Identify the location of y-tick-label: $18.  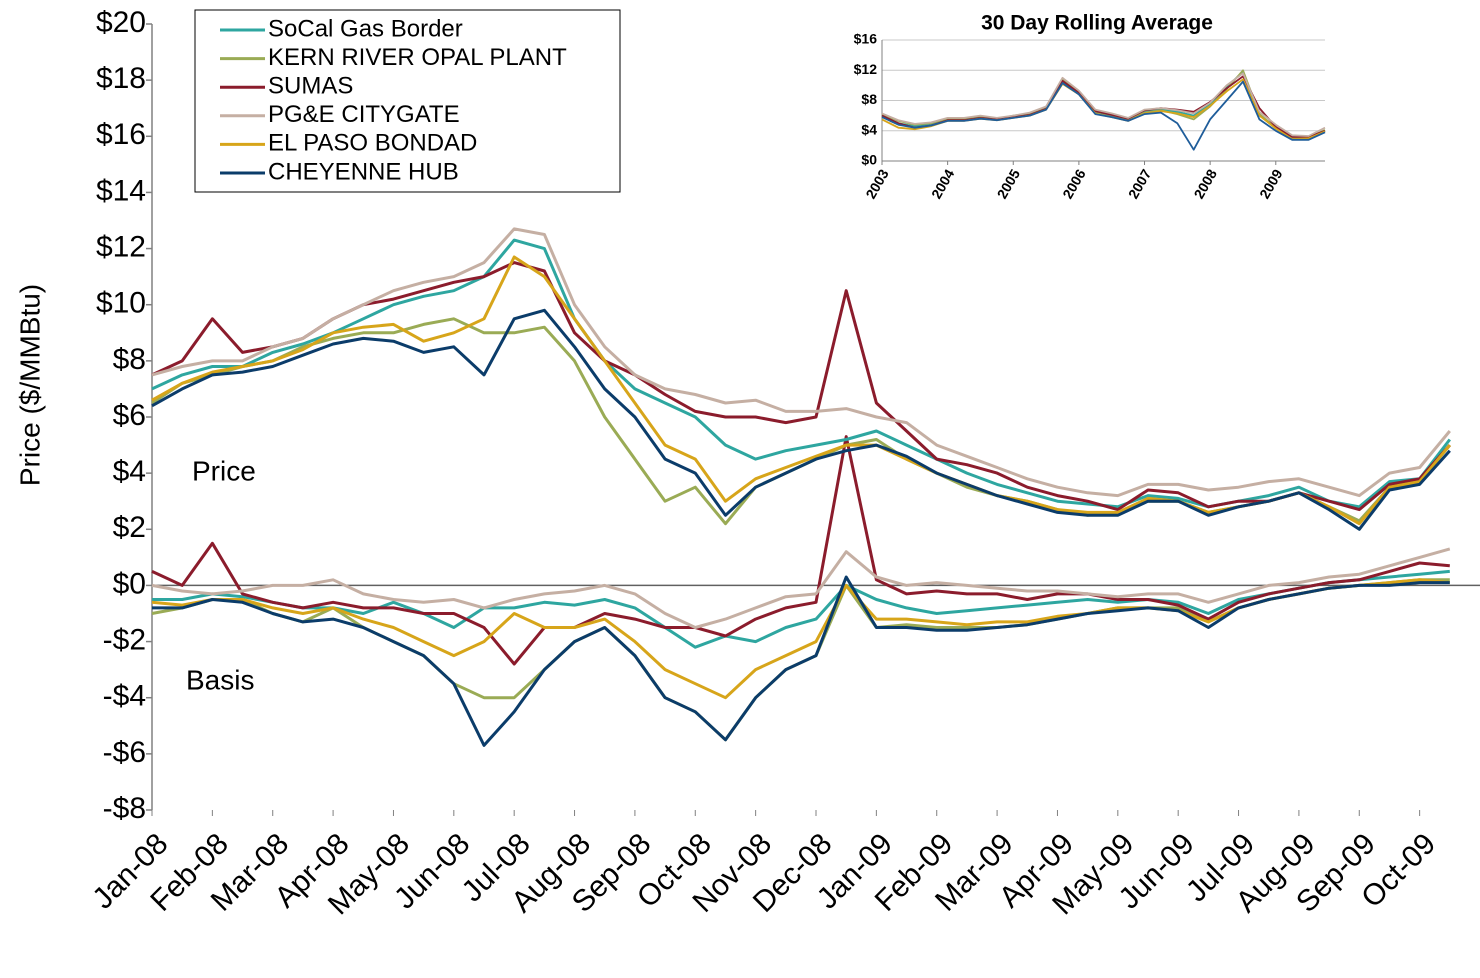
(121, 78).